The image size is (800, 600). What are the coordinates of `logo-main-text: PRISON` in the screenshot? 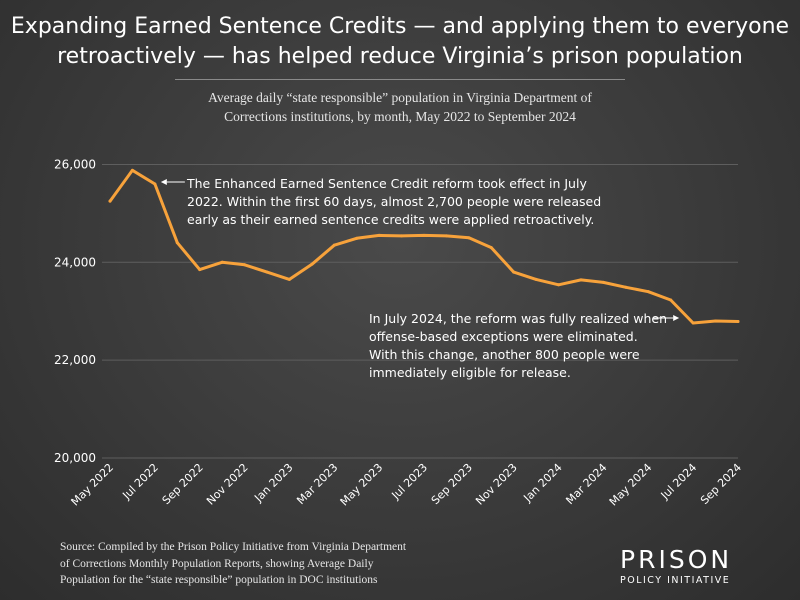 It's located at (676, 559).